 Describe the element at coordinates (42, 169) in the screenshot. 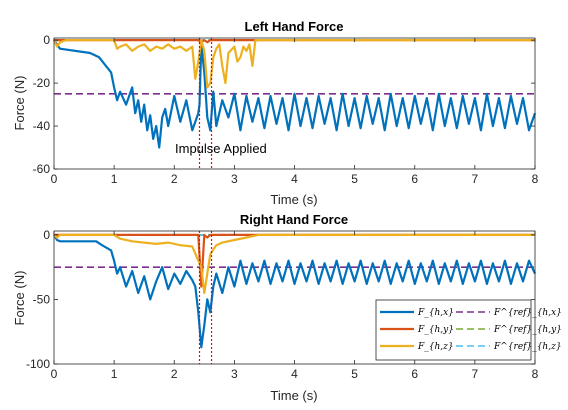

I see `y-tick-label: -60` at that location.